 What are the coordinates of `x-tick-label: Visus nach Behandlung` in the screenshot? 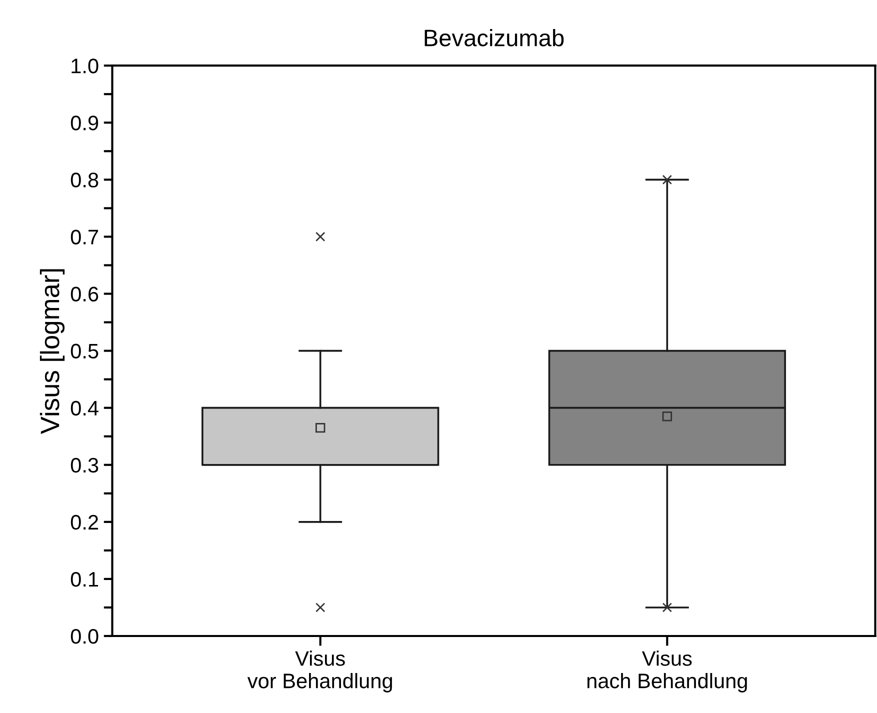 It's located at (667, 671).